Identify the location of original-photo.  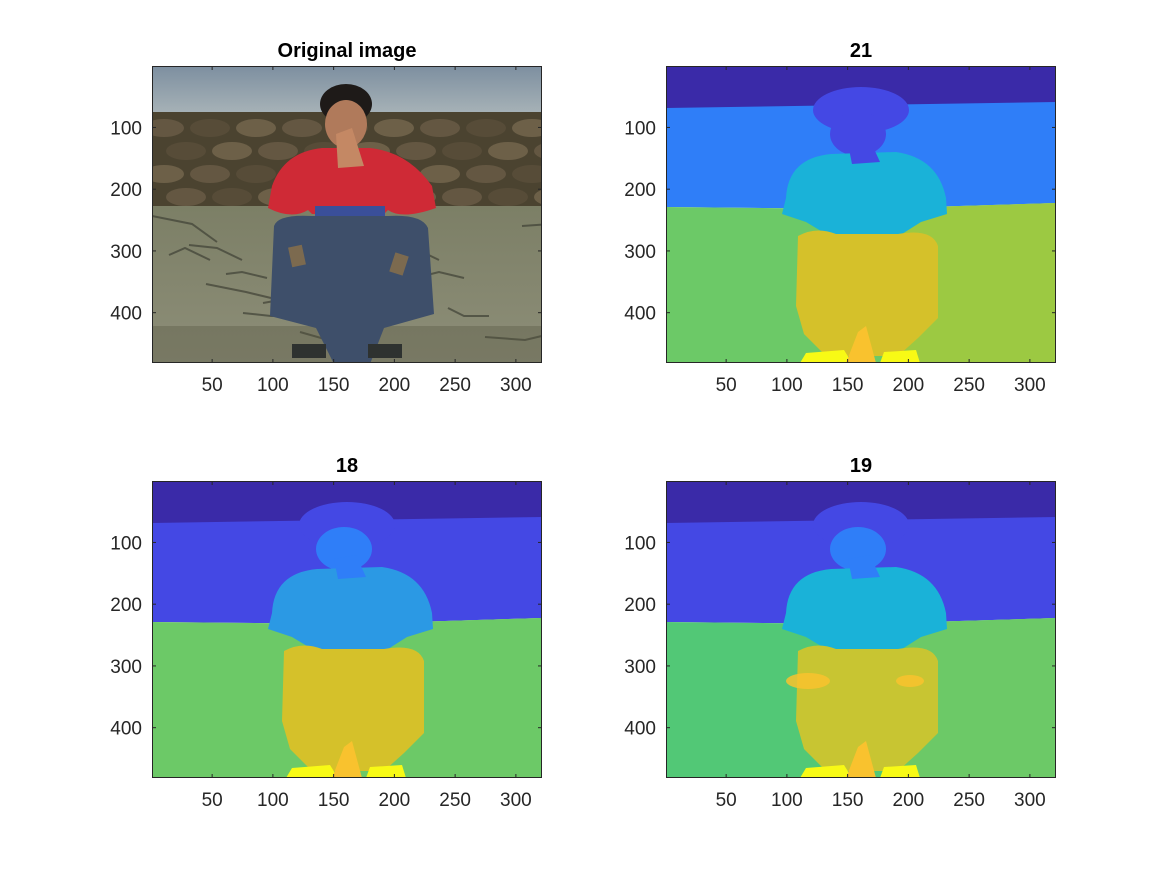
(347, 214).